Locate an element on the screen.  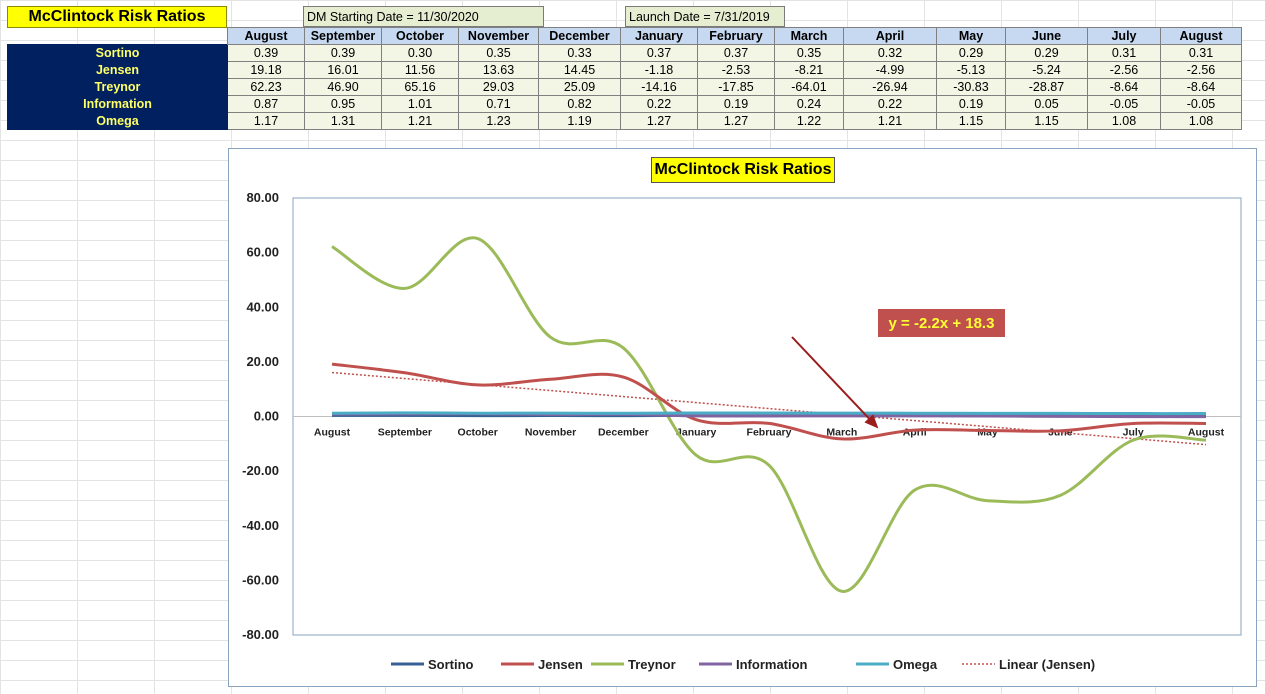
series-line-omega is located at coordinates (769, 413).